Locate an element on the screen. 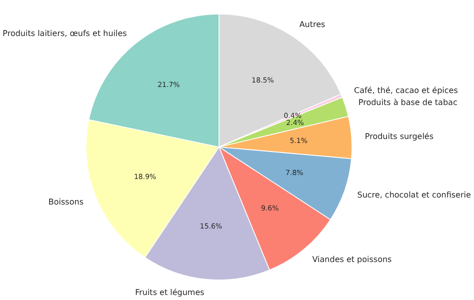 The width and height of the screenshot is (474, 300). slice-label: Viandes et poissons is located at coordinates (352, 259).